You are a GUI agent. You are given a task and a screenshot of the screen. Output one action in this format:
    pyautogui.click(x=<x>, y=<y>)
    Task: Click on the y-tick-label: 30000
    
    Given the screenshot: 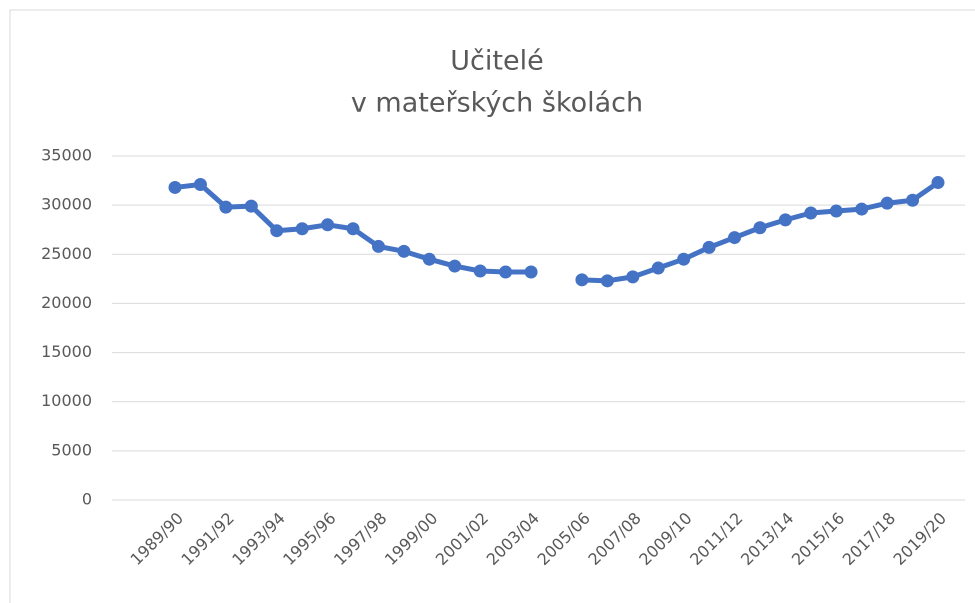 What is the action you would take?
    pyautogui.click(x=66, y=204)
    